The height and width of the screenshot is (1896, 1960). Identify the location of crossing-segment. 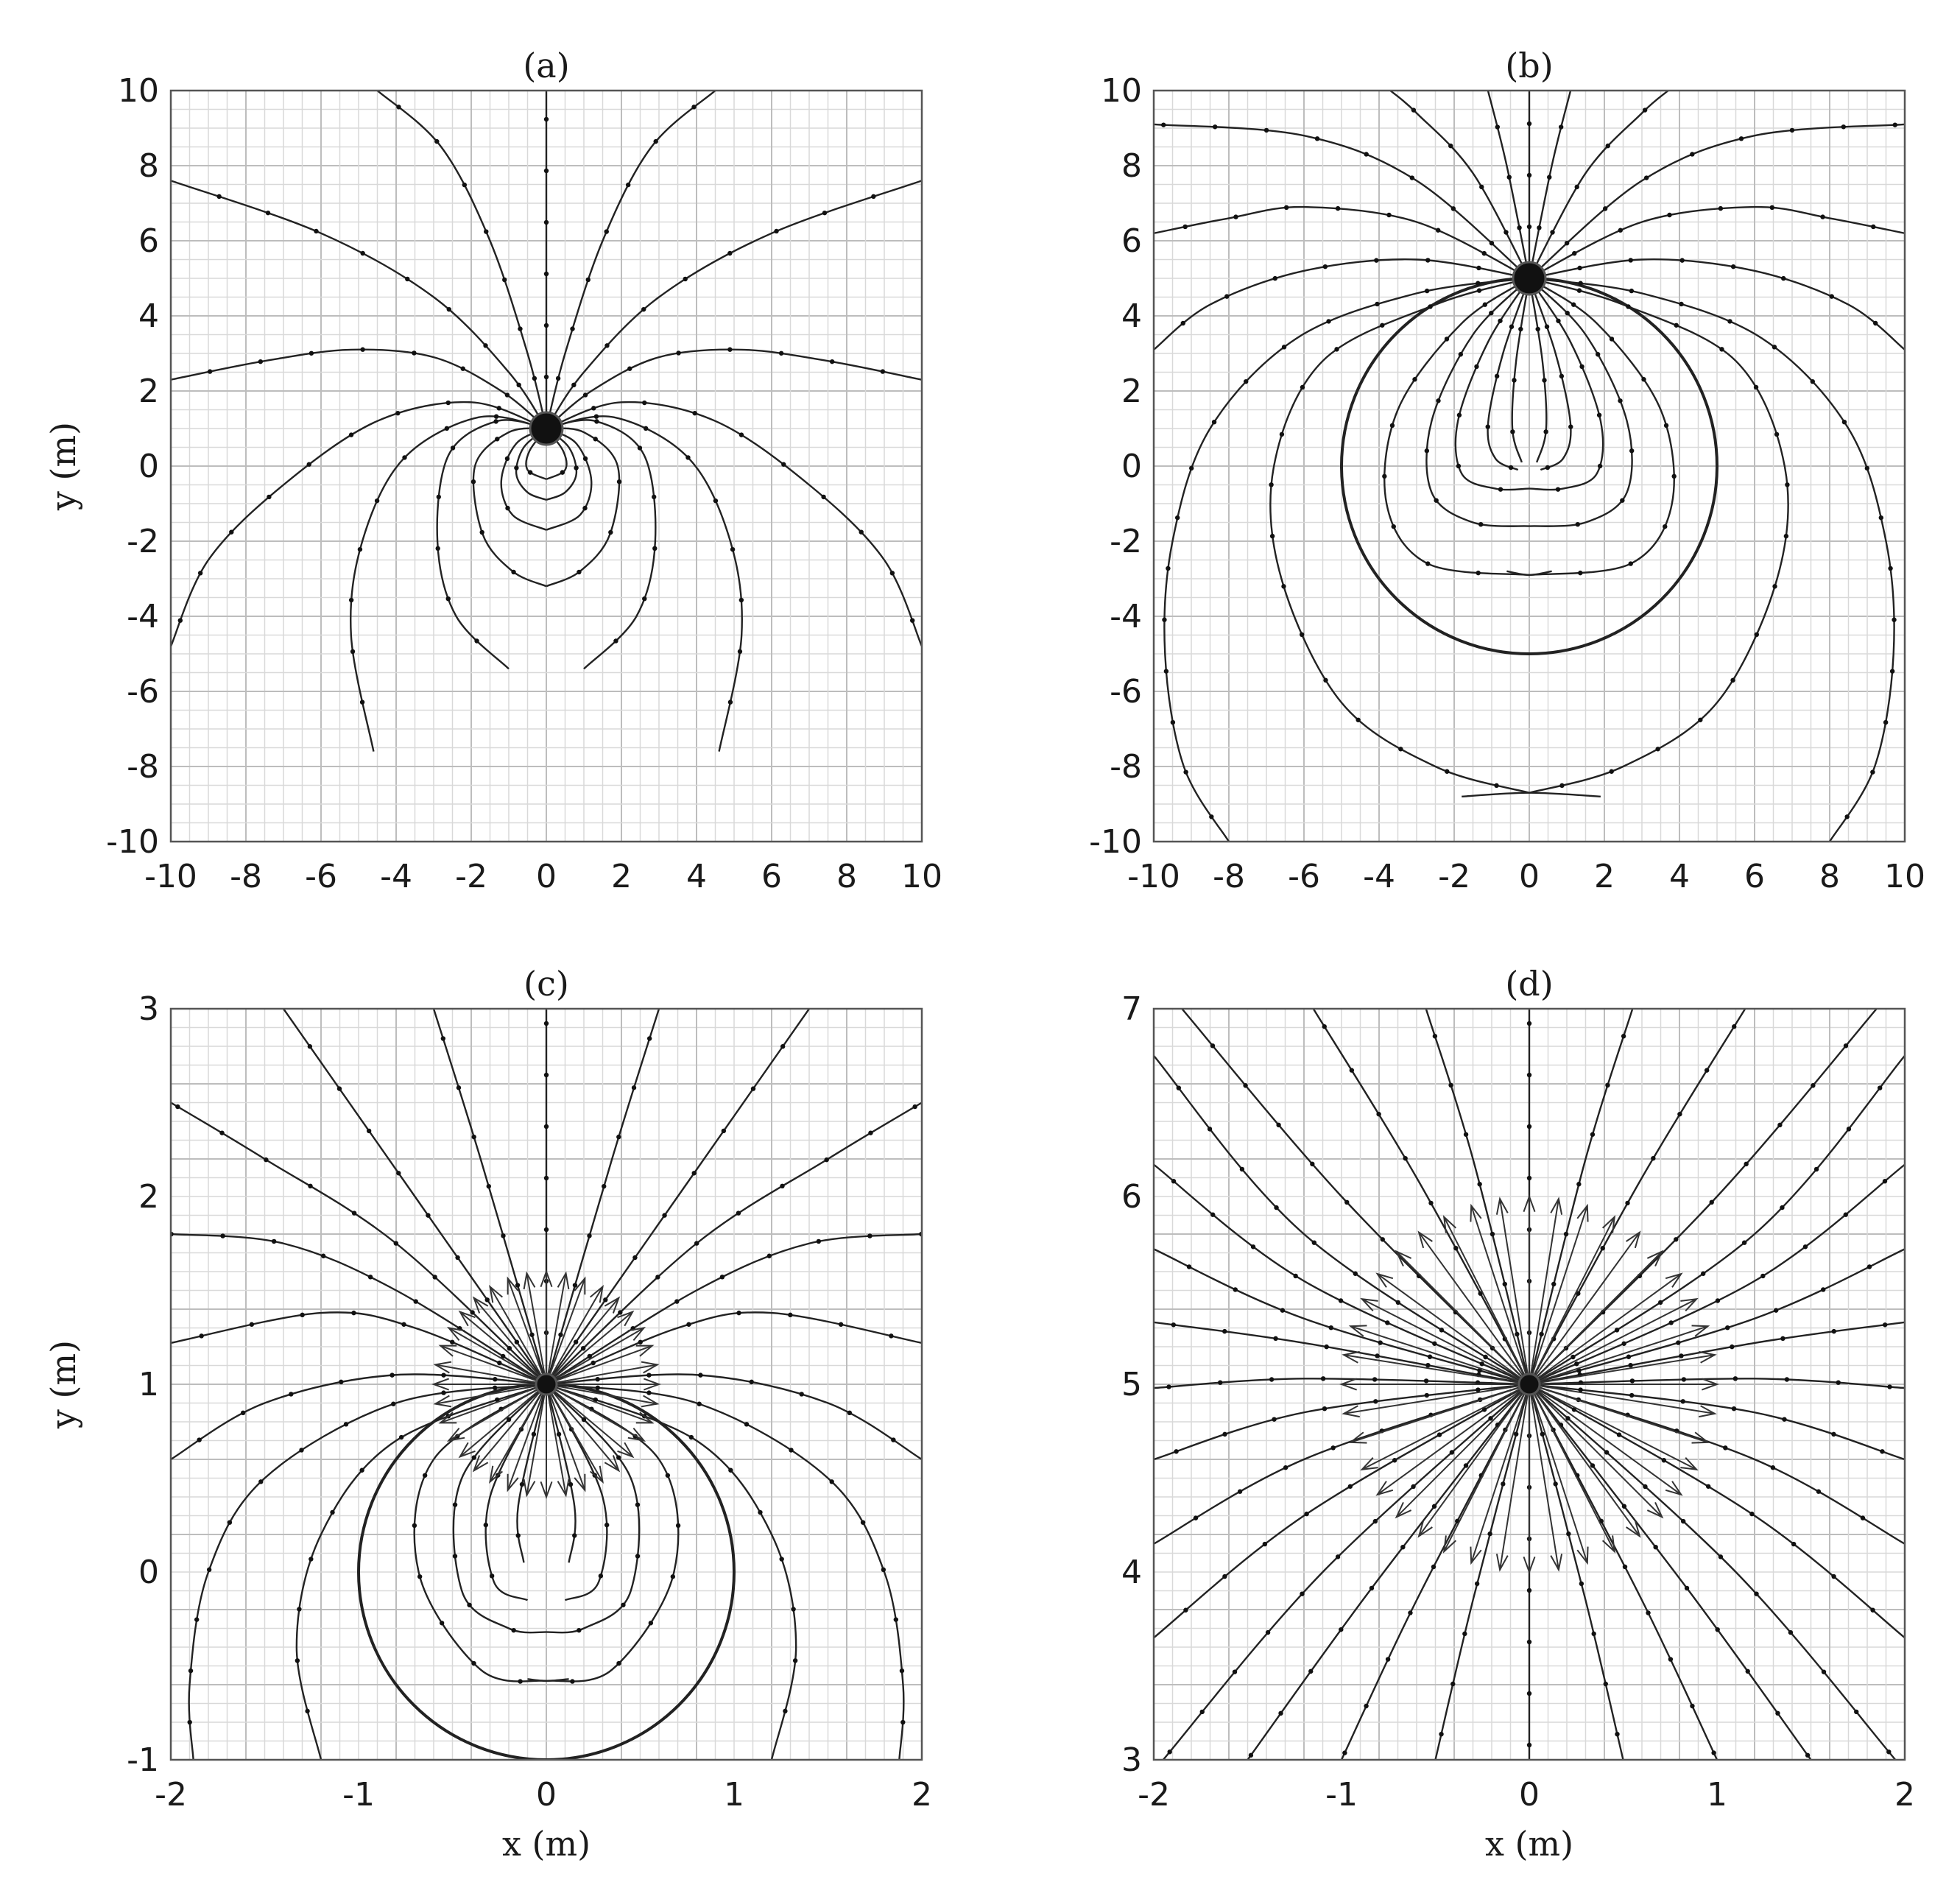
(1529, 573).